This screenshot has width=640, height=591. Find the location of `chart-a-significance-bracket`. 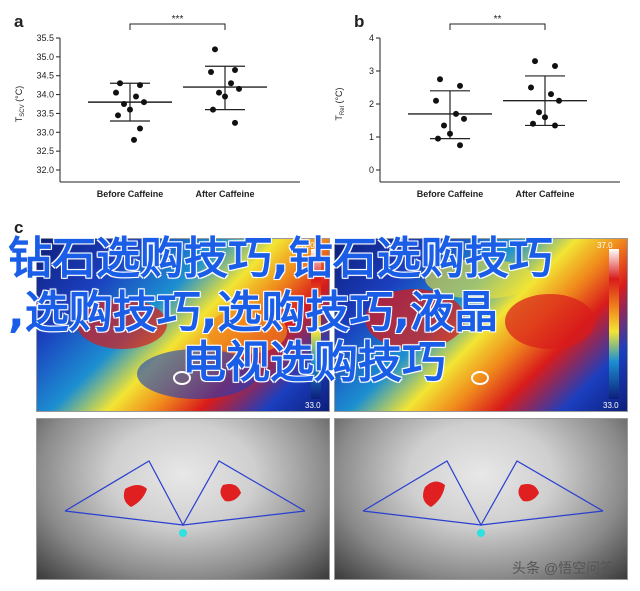

chart-a-significance-bracket is located at coordinates (177, 26).